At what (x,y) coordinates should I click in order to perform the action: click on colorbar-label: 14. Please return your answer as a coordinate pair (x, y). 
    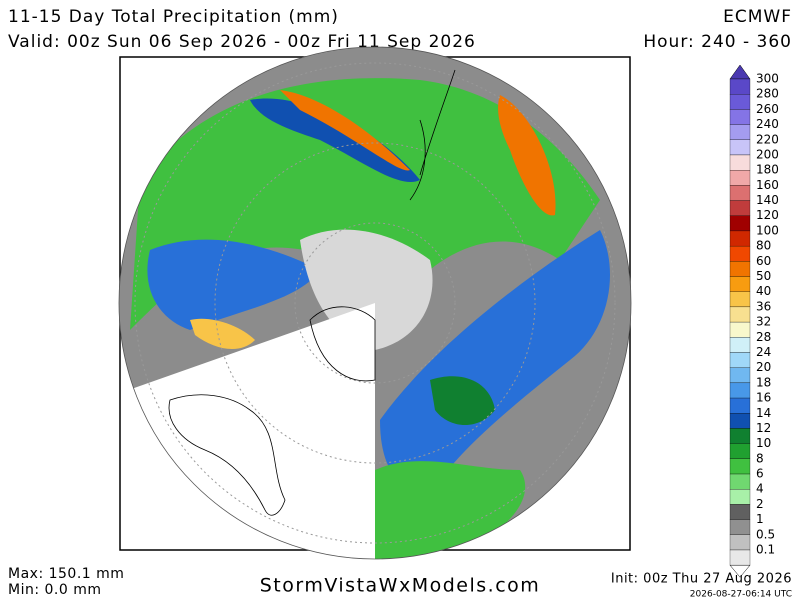
    Looking at the image, I should click on (763, 413).